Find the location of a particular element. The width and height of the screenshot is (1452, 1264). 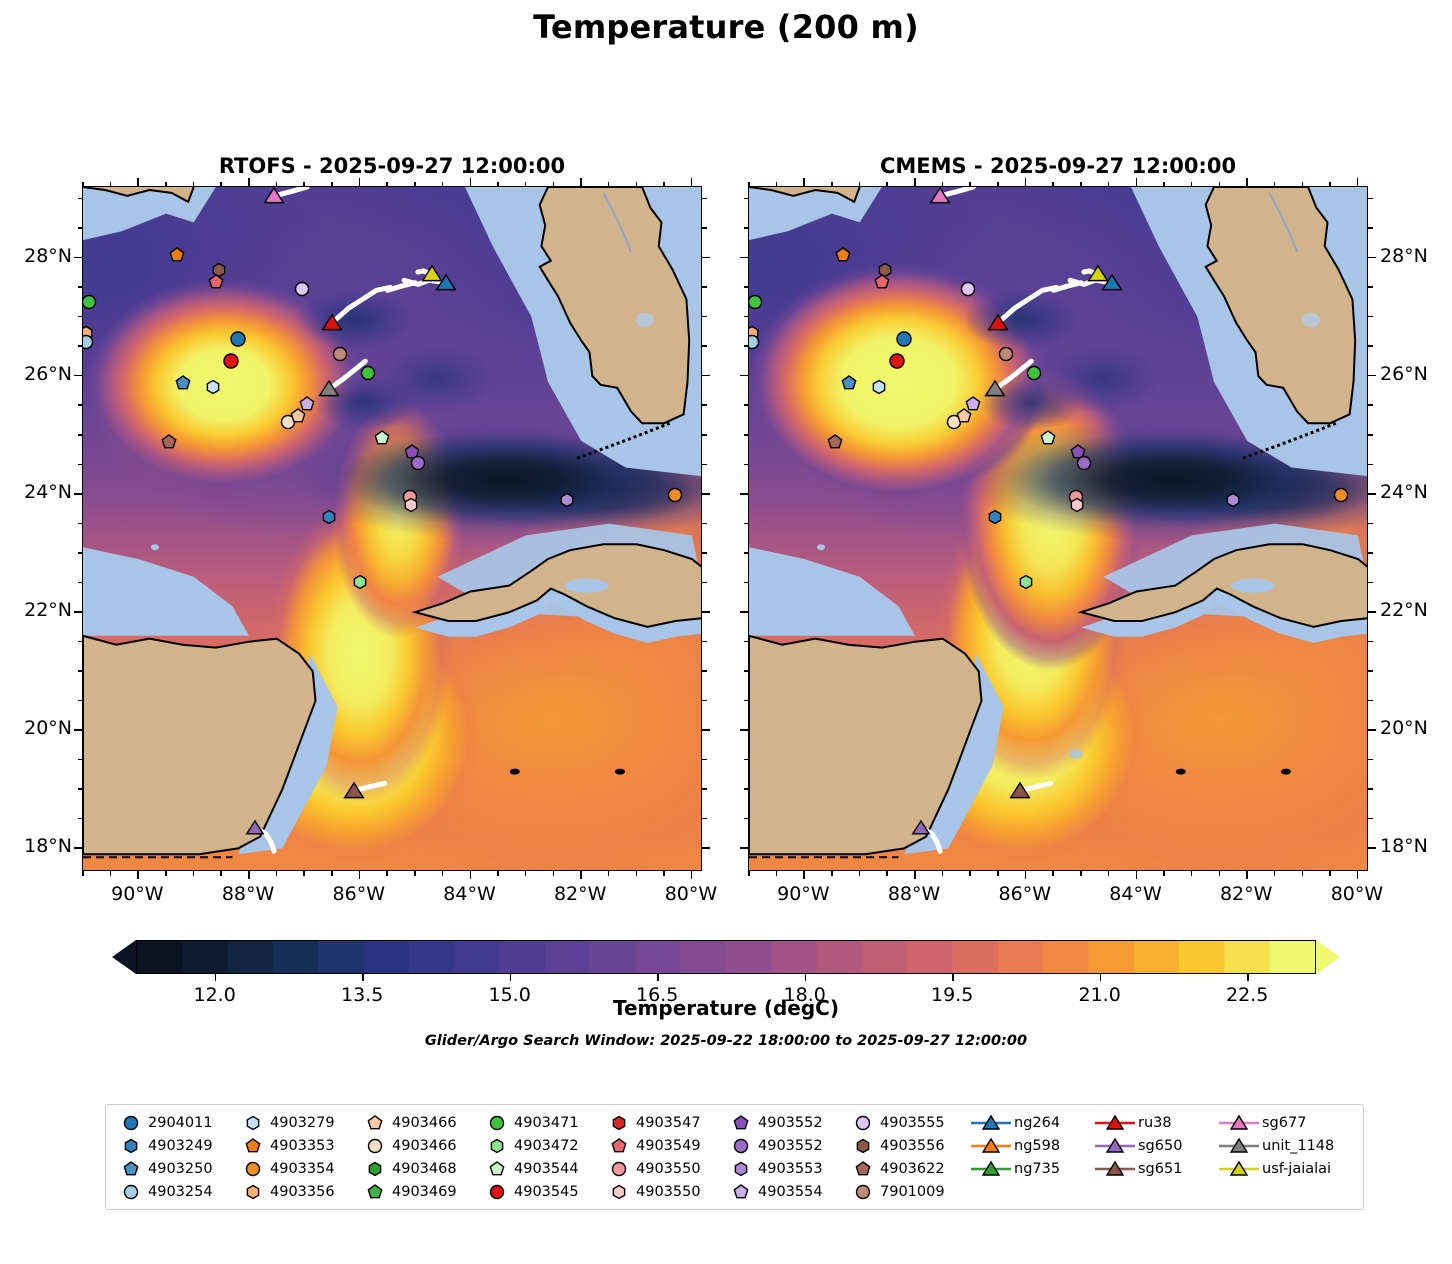

legend-item-4903545: 4903545 is located at coordinates (541, 1191).